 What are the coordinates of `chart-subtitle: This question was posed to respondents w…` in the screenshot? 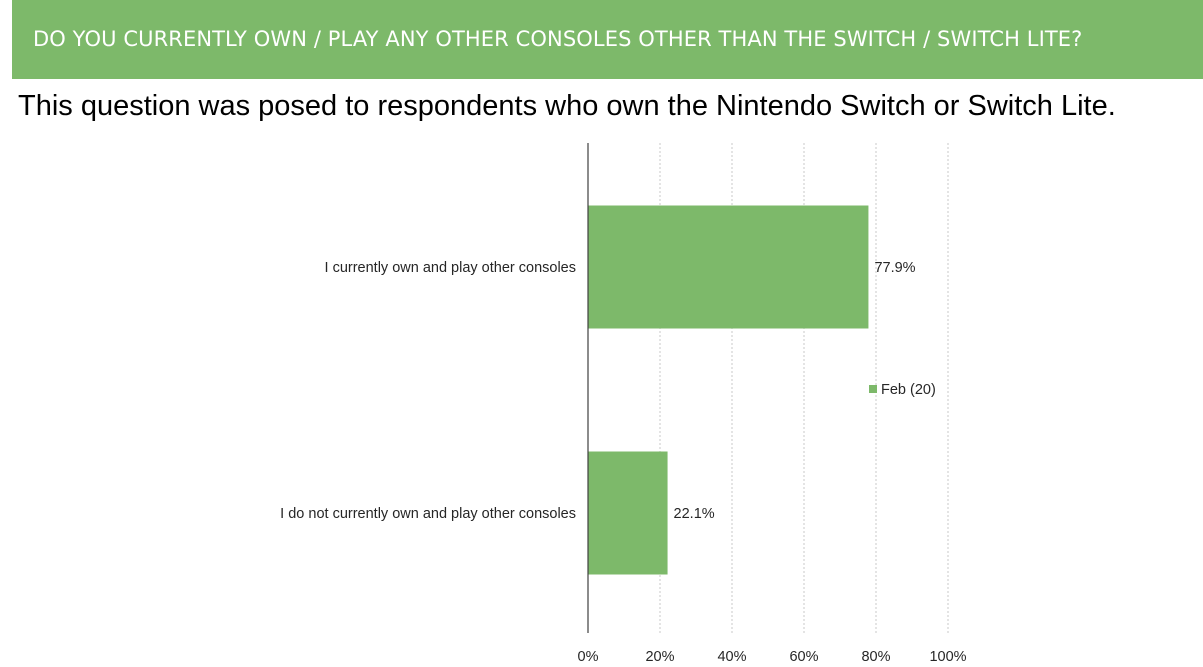 It's located at (567, 106).